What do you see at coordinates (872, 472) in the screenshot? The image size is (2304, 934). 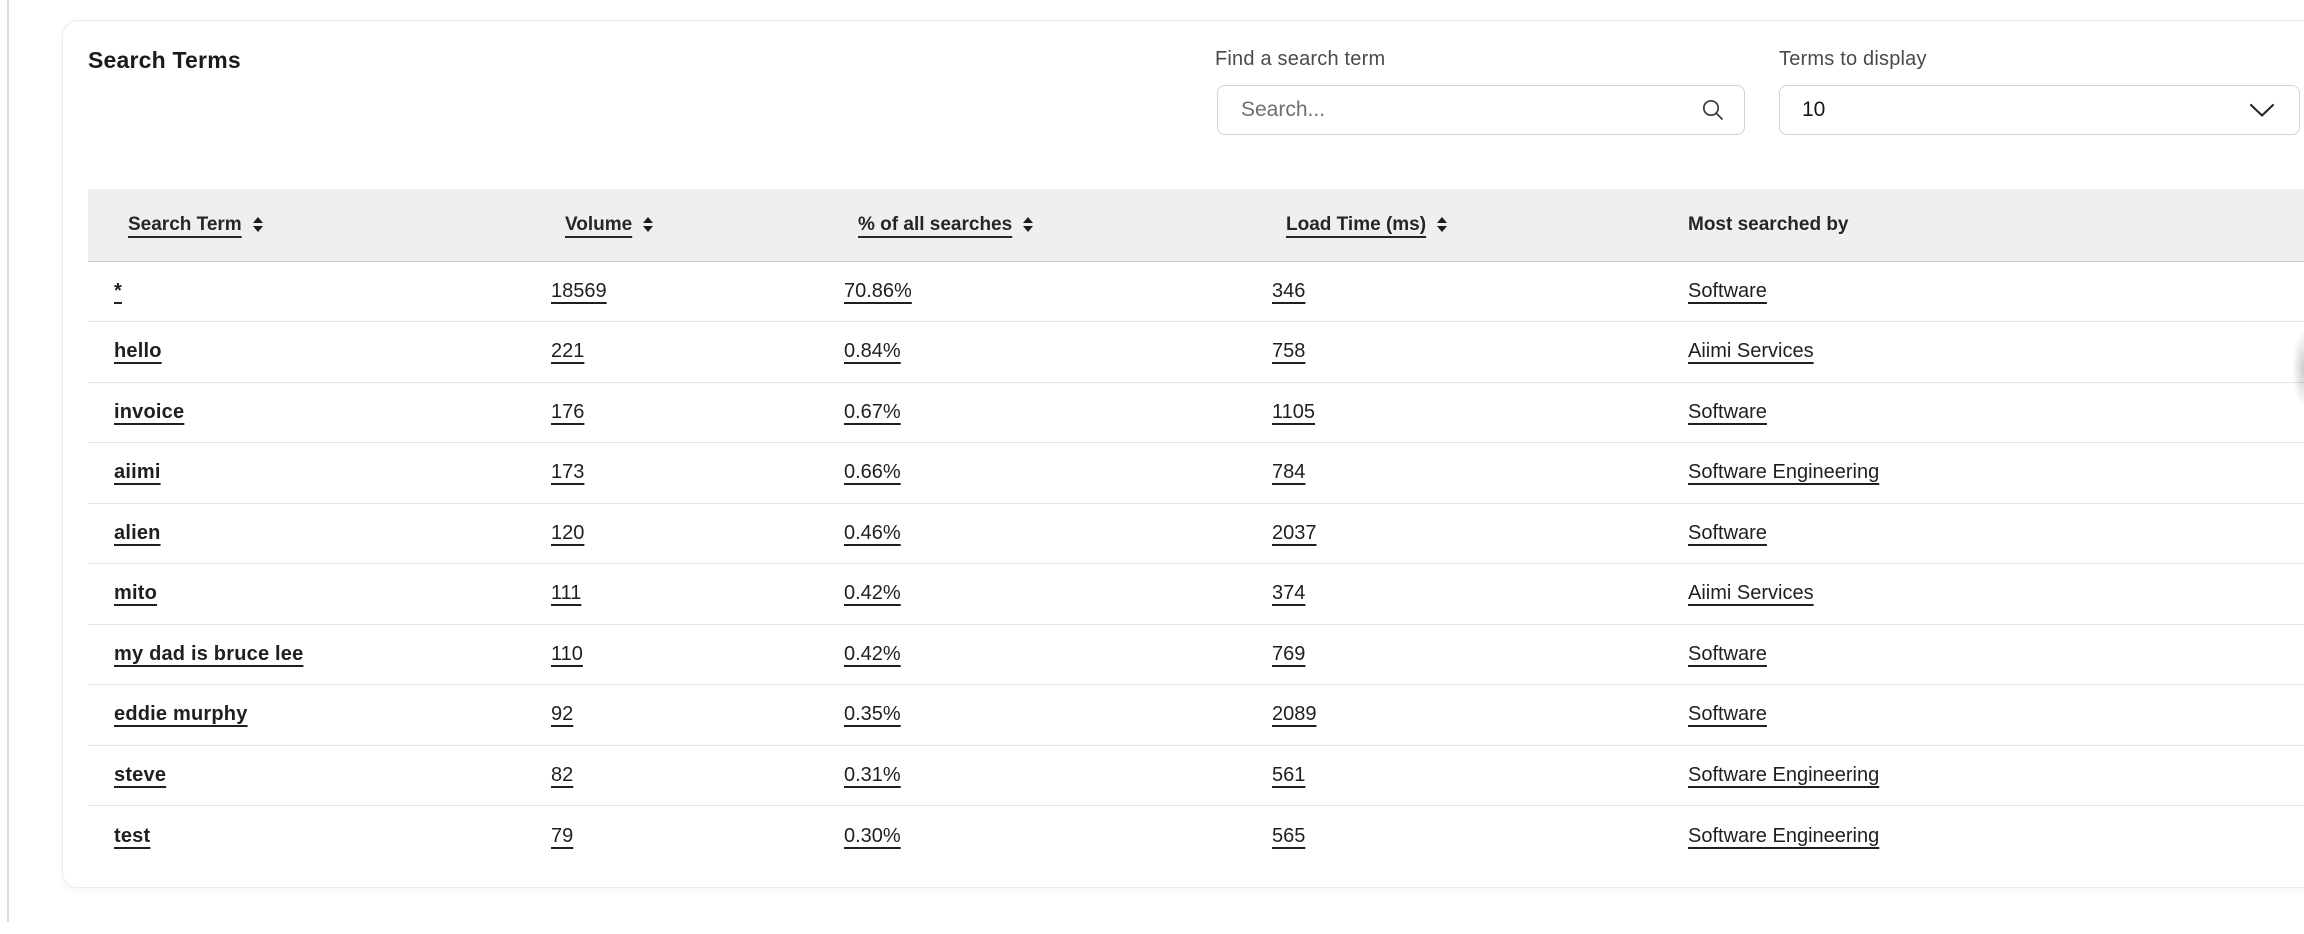 I see `cell-percent-of-searches-link: 0.66%` at bounding box center [872, 472].